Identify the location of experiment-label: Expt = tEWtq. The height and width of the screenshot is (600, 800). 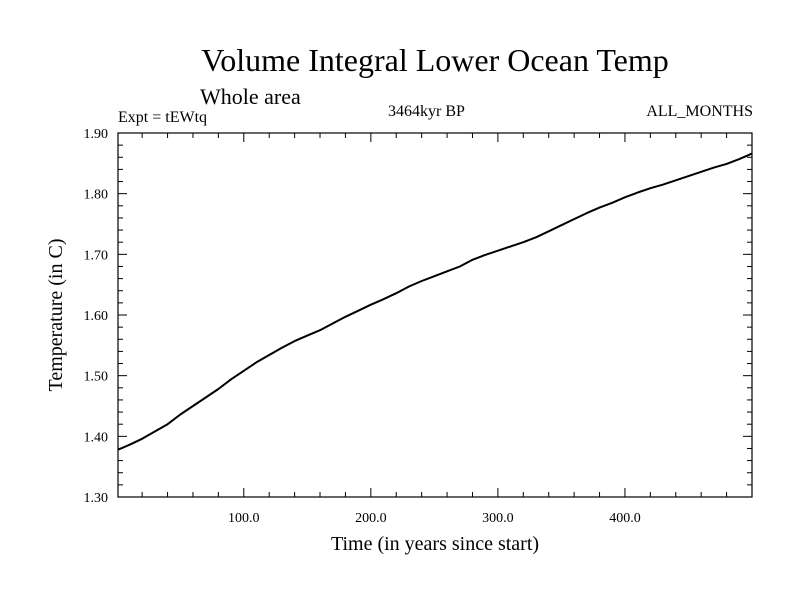
(163, 117).